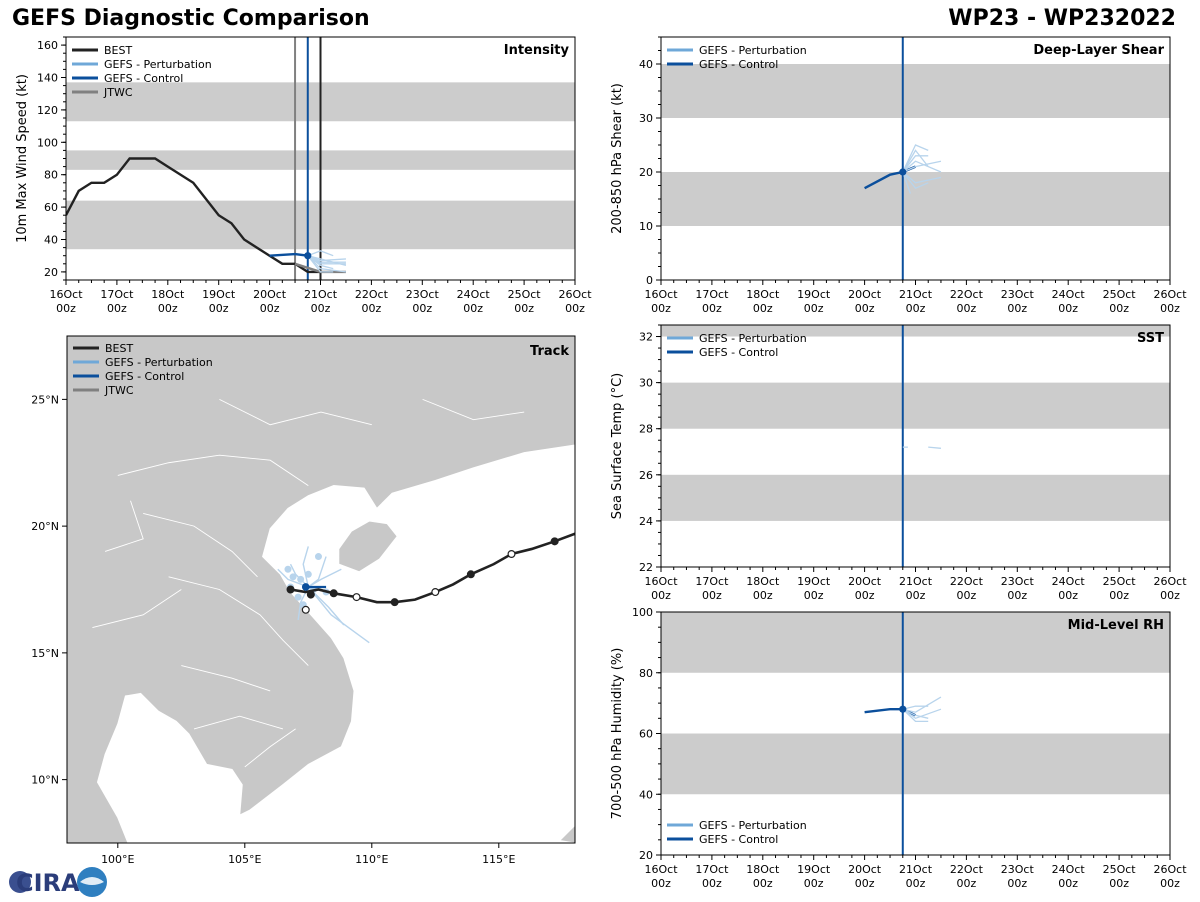 Image resolution: width=1200 pixels, height=902 pixels. I want to click on control-point-marker, so click(903, 709).